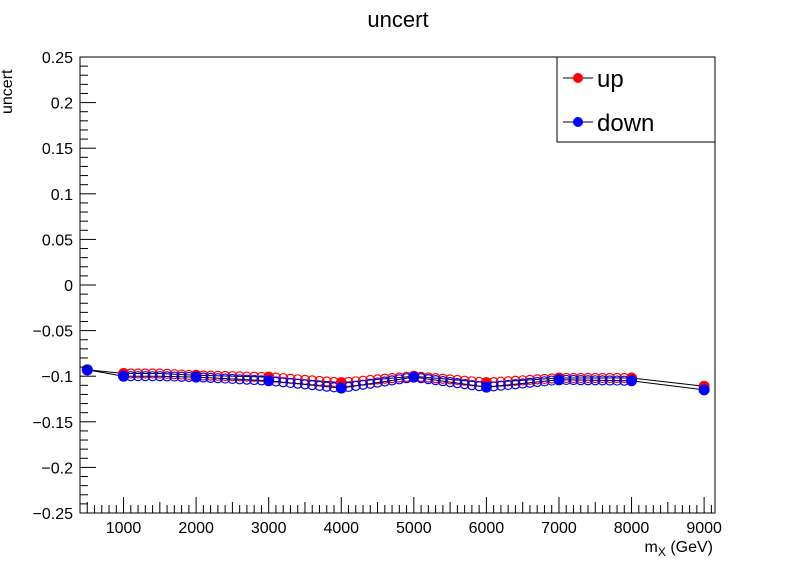 The height and width of the screenshot is (572, 796). Describe the element at coordinates (124, 528) in the screenshot. I see `x-tick-label: 1000` at that location.